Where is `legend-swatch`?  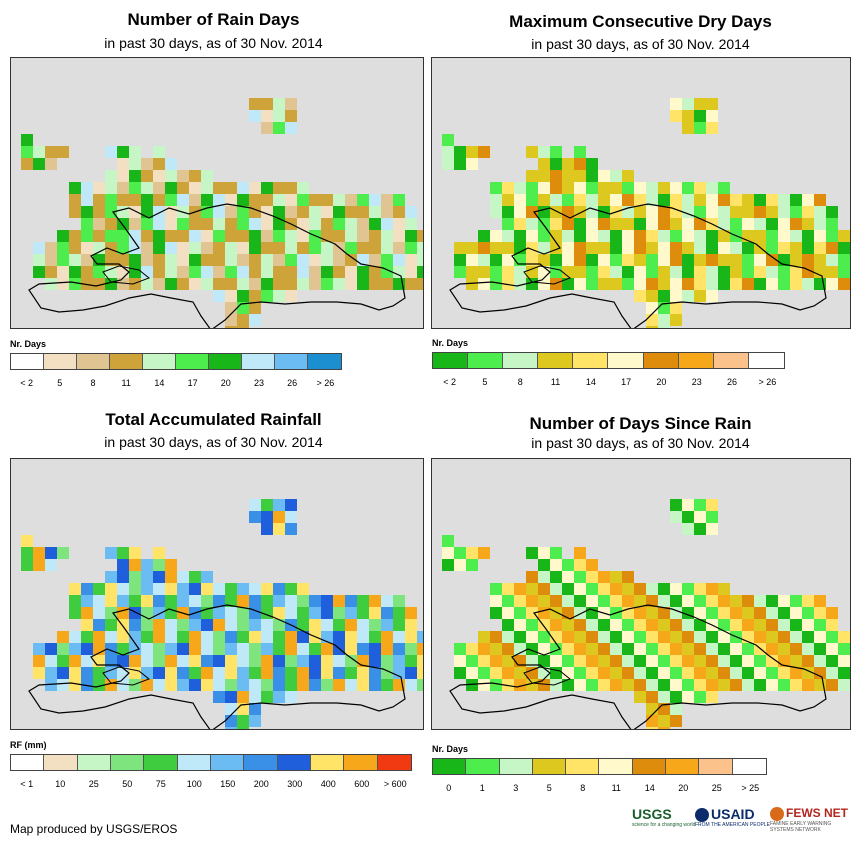
legend-swatch is located at coordinates (394, 762).